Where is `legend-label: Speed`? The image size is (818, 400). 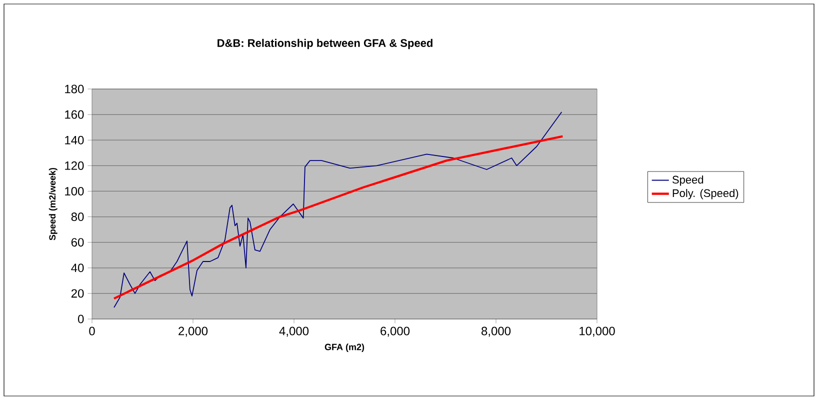 legend-label: Speed is located at coordinates (688, 181).